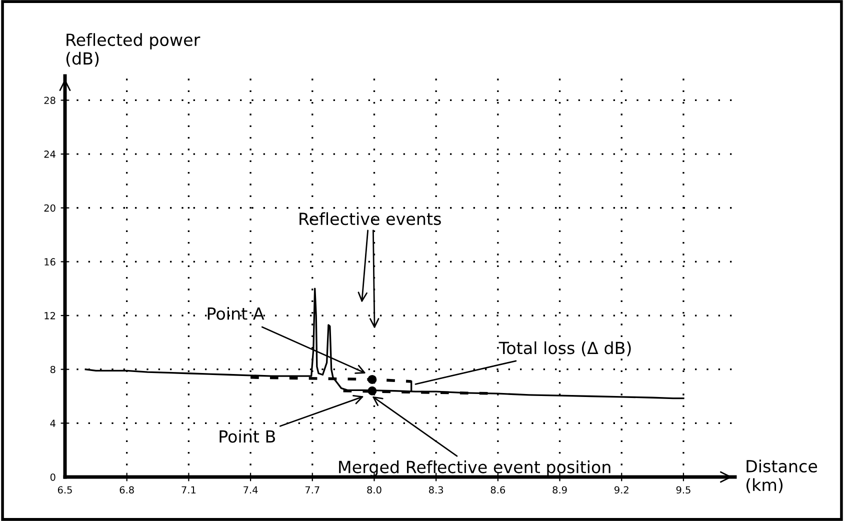  I want to click on annotation: Point A, so click(236, 313).